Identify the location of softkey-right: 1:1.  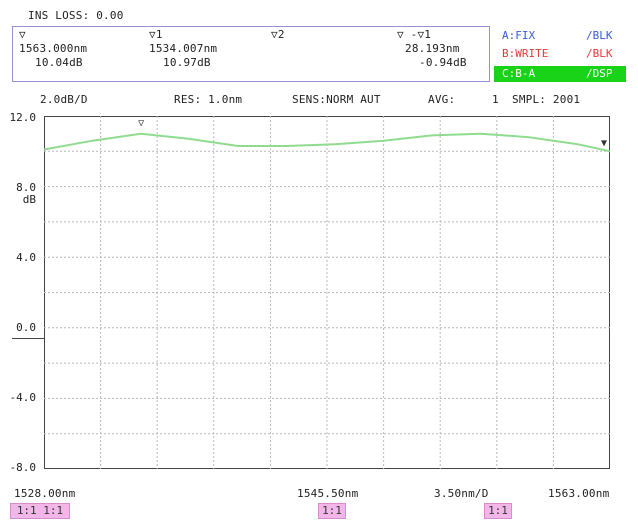
(498, 511).